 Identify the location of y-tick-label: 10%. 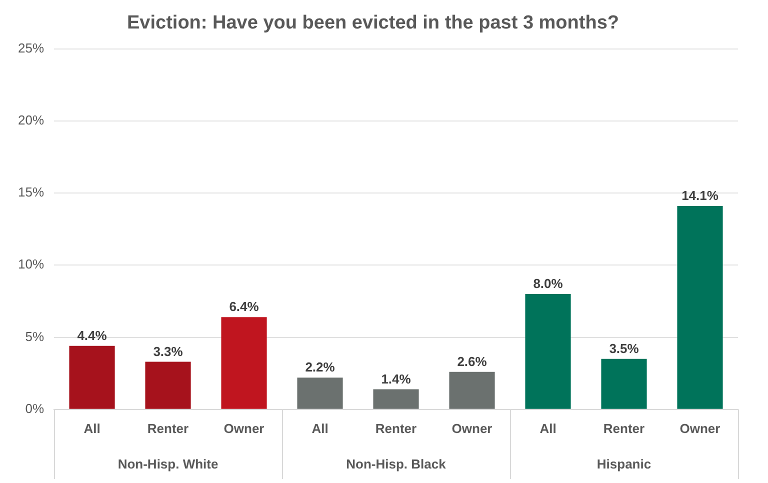
(31, 264).